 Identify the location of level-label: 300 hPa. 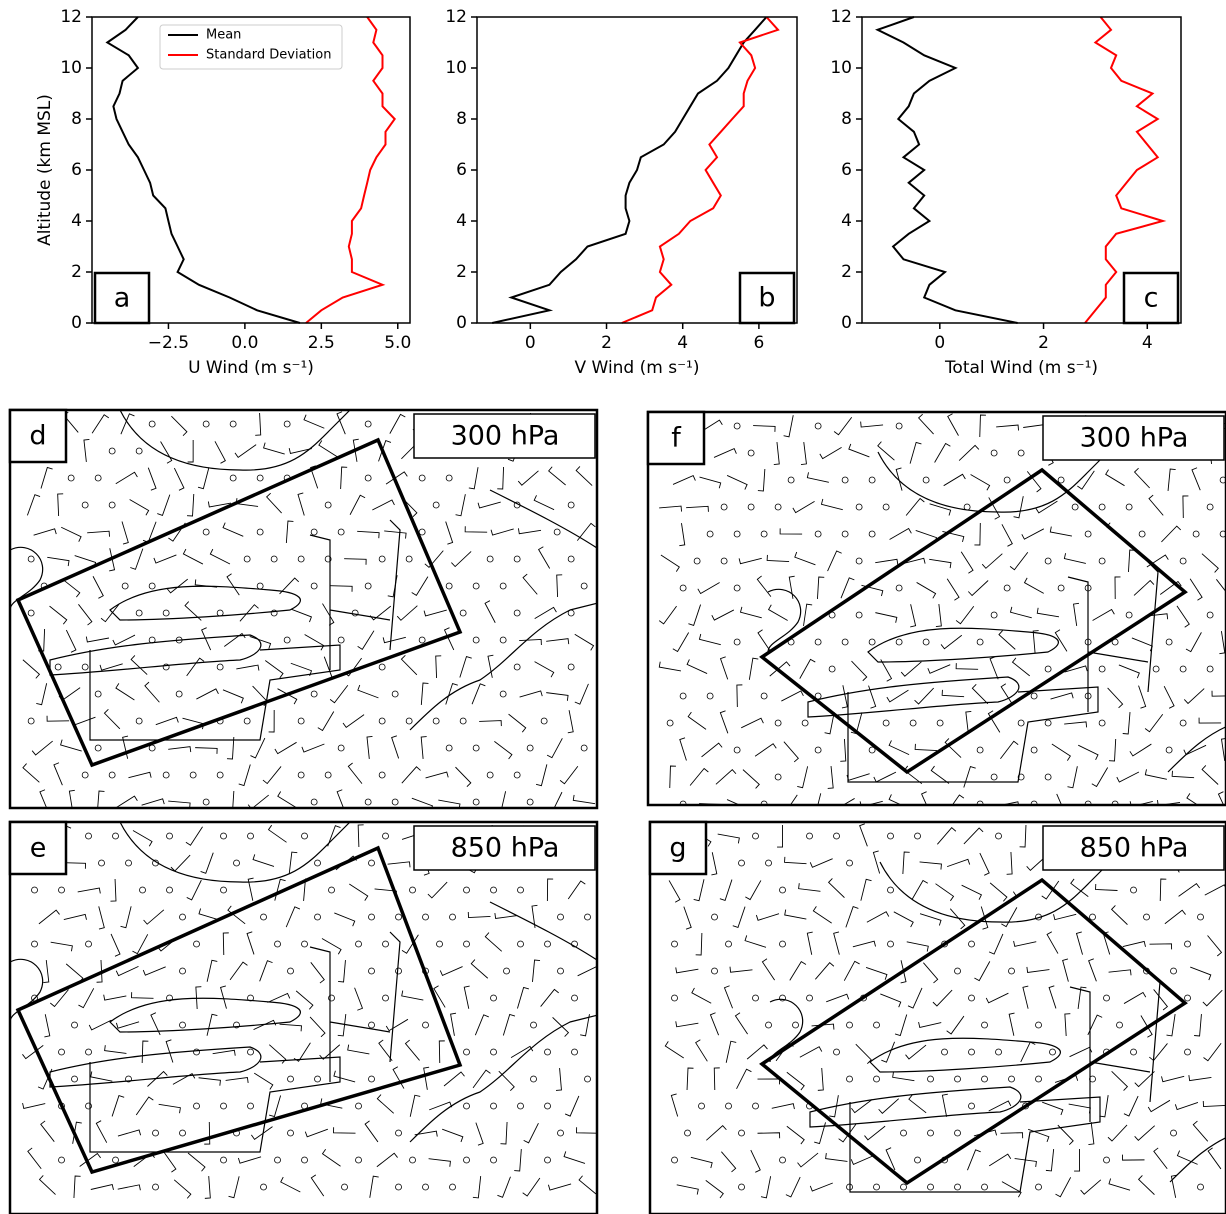
(1134, 438).